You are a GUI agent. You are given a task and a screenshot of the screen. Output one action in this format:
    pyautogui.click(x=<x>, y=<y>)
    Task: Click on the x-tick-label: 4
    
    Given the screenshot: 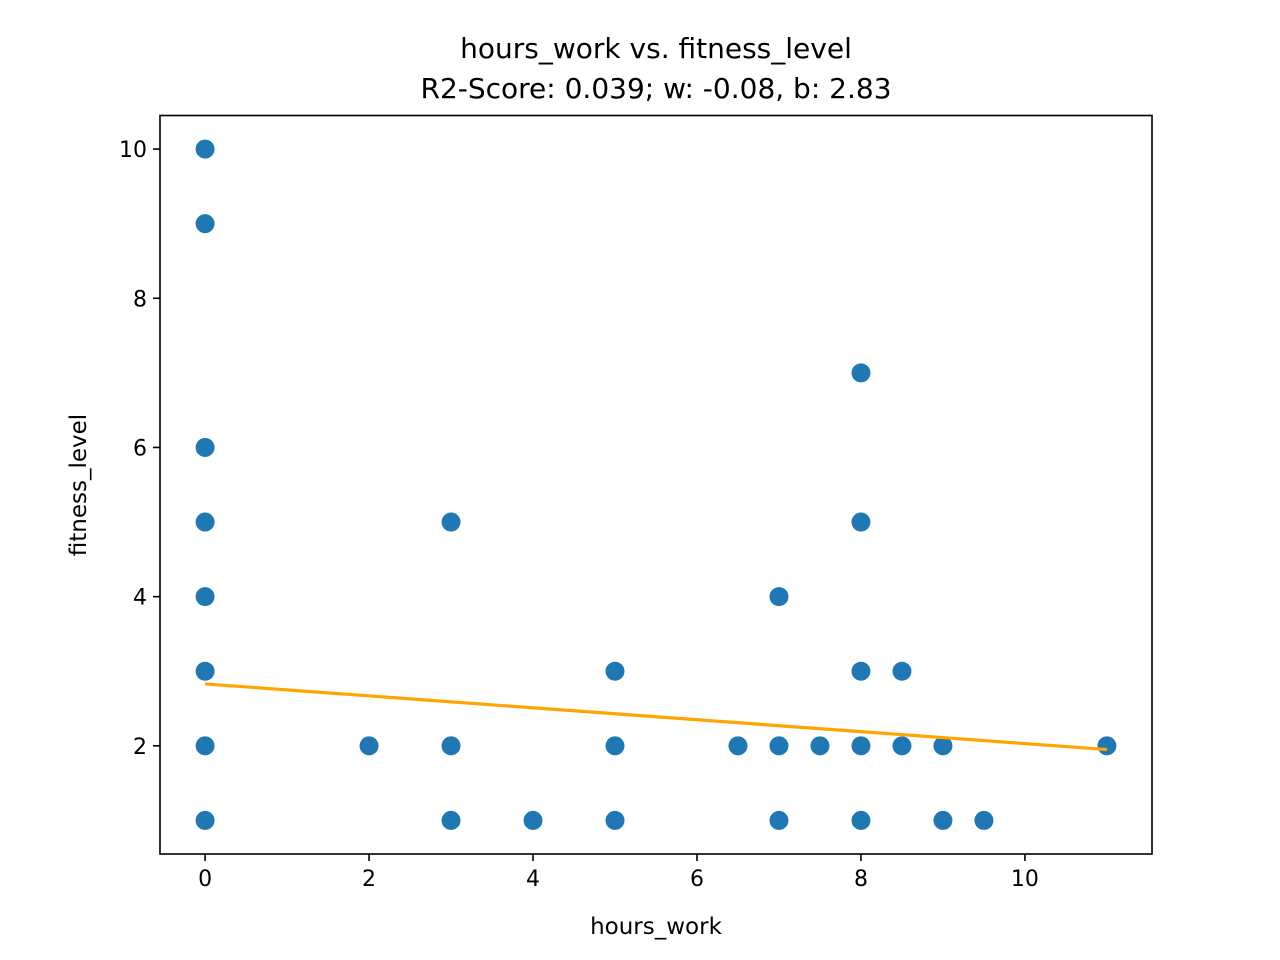 What is the action you would take?
    pyautogui.click(x=533, y=879)
    